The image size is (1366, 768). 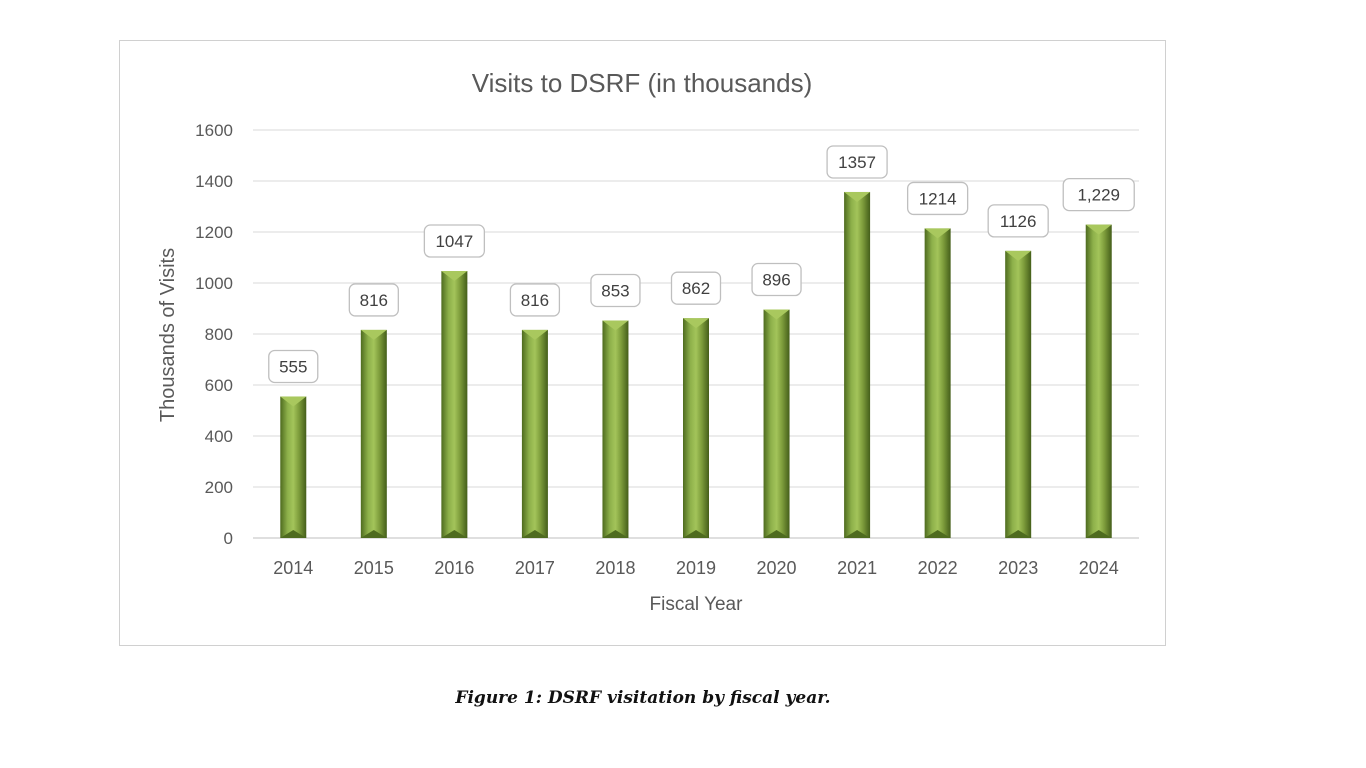 I want to click on x-tick-label: 2016, so click(x=454, y=568).